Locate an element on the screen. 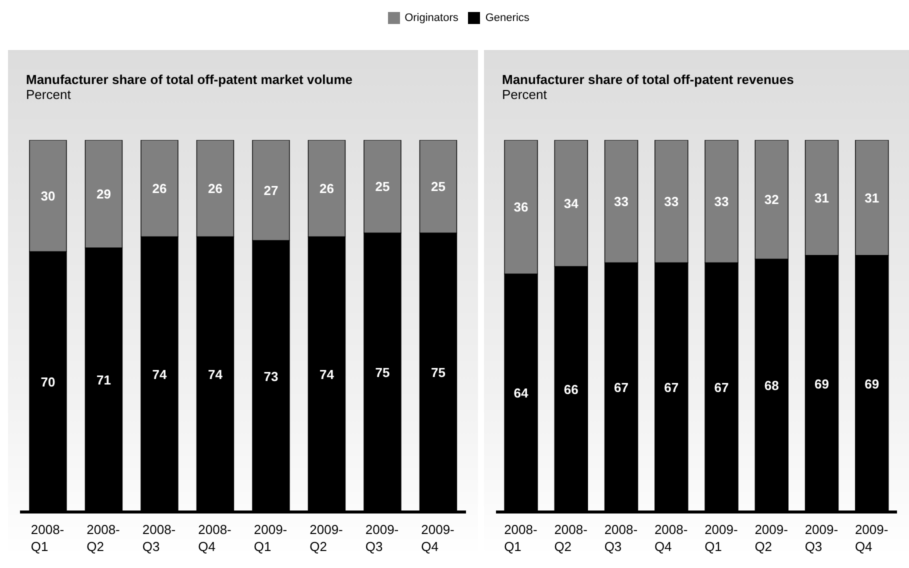  chart-title: Manufacturer share of total off-patent revenues is located at coordinates (648, 79).